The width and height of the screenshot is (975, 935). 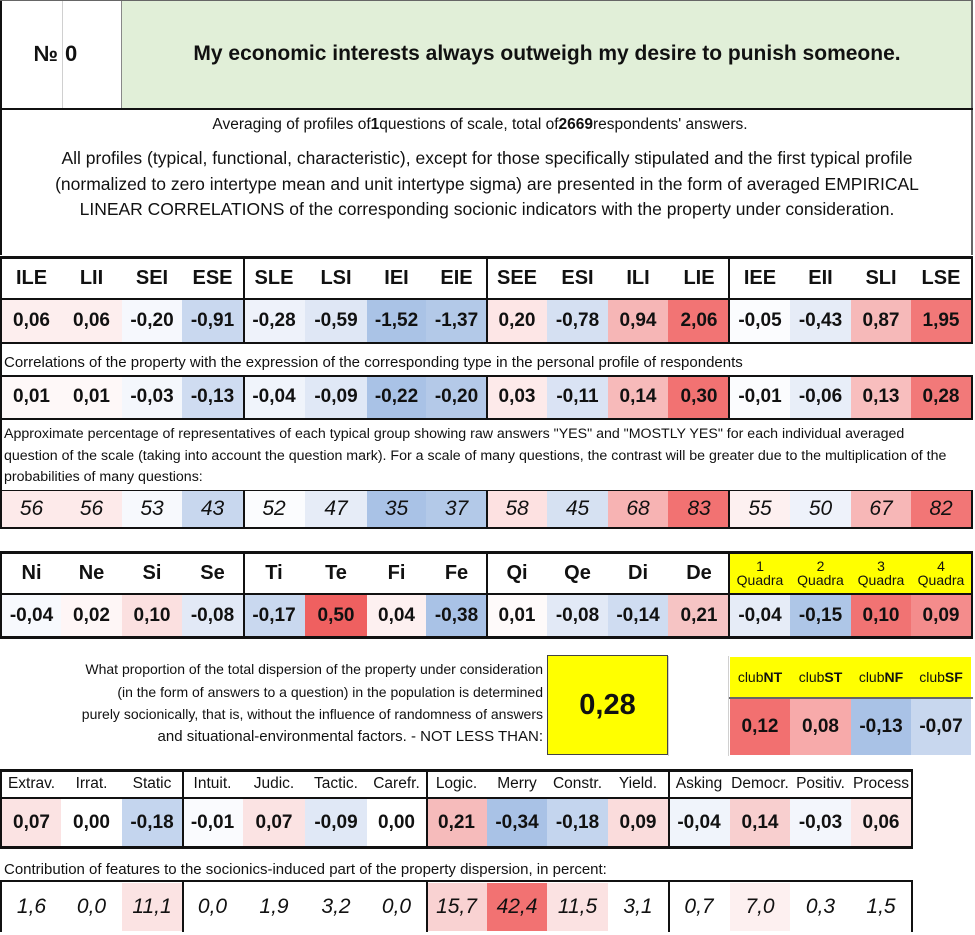 What do you see at coordinates (336, 783) in the screenshot?
I see `trait-header: Tactic.` at bounding box center [336, 783].